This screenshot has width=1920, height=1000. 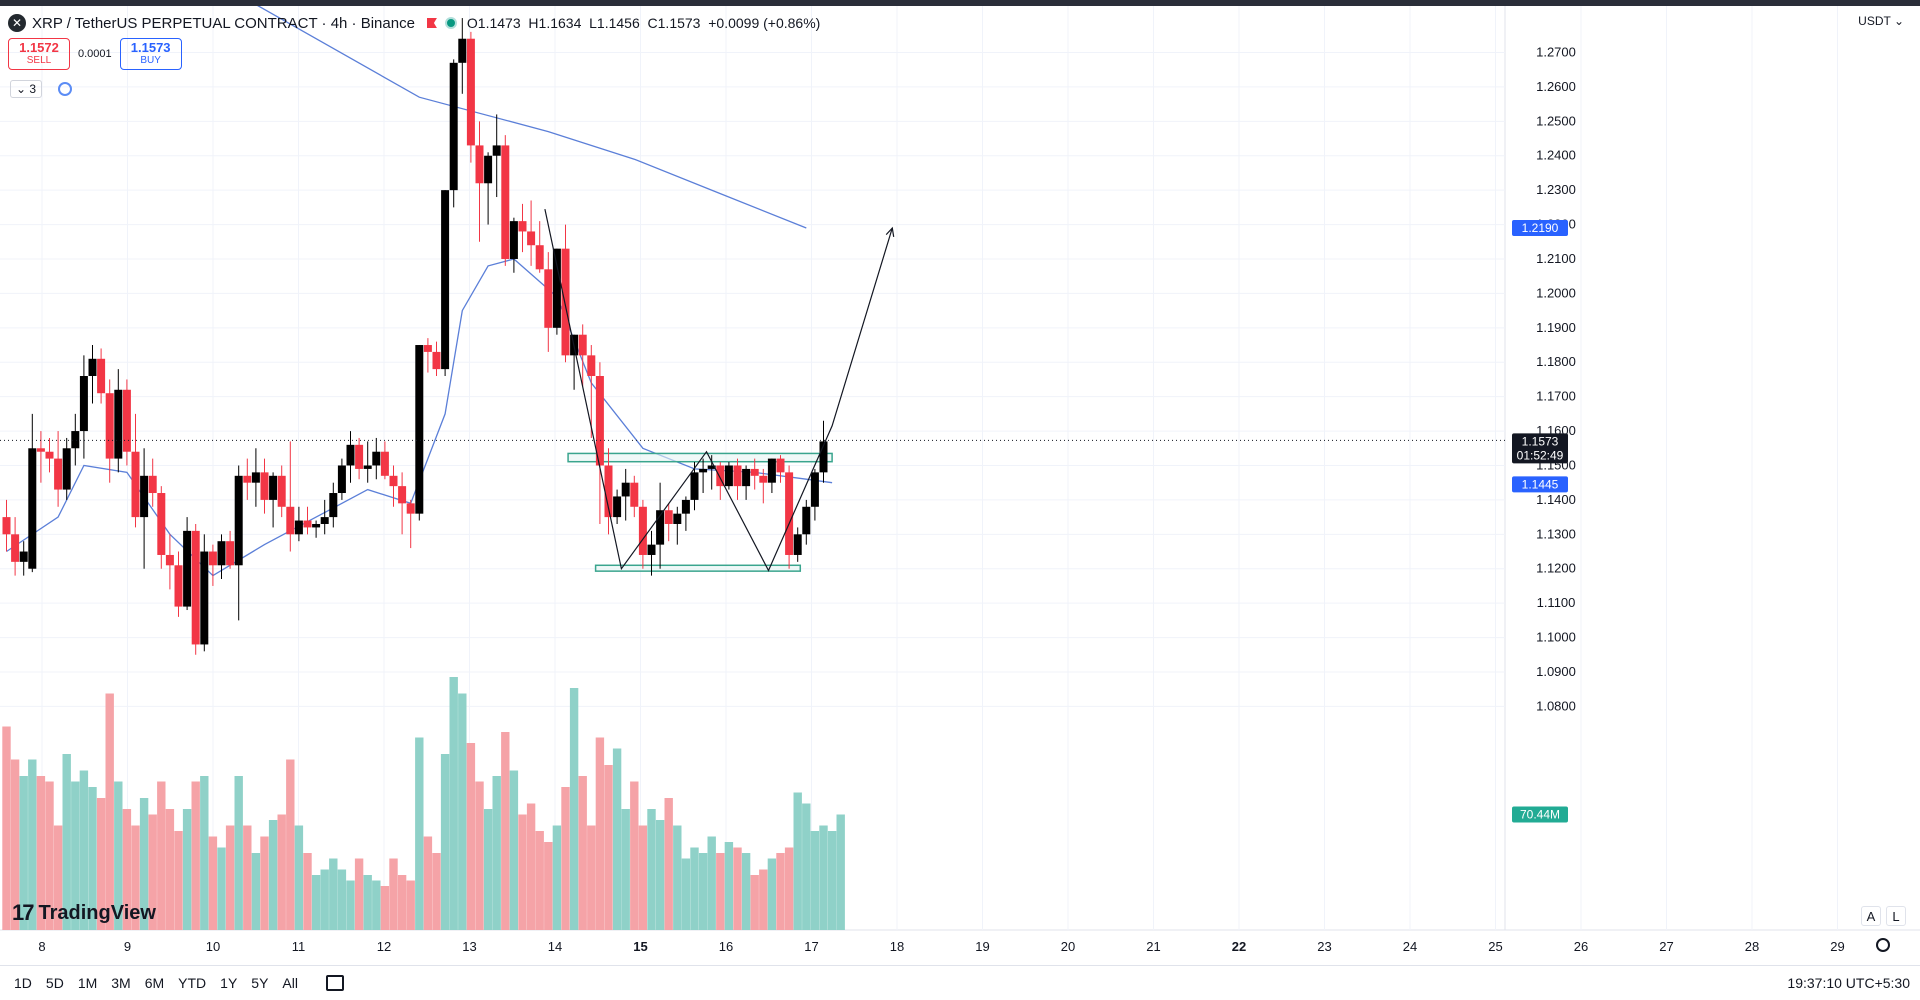 What do you see at coordinates (121, 983) in the screenshot?
I see `range-3m: 3M` at bounding box center [121, 983].